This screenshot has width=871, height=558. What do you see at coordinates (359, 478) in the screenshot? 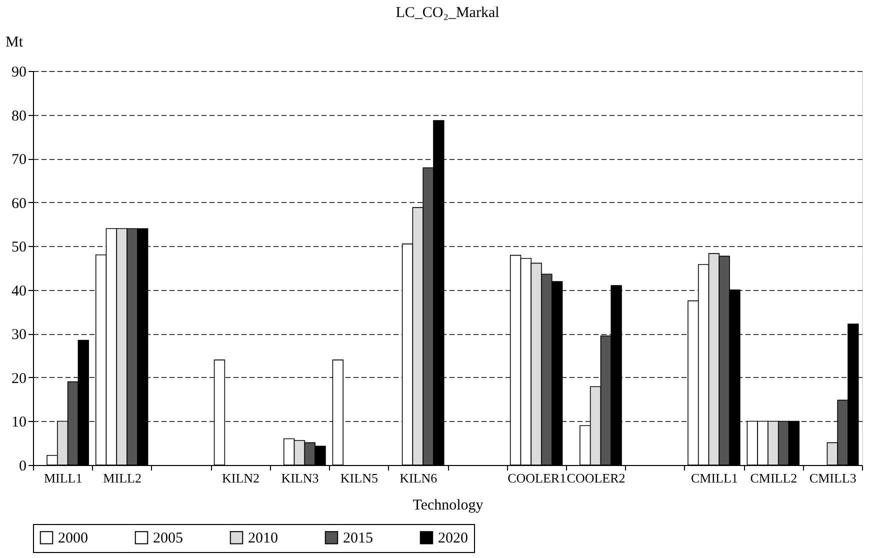
I see `x-tick-label: KILN5` at bounding box center [359, 478].